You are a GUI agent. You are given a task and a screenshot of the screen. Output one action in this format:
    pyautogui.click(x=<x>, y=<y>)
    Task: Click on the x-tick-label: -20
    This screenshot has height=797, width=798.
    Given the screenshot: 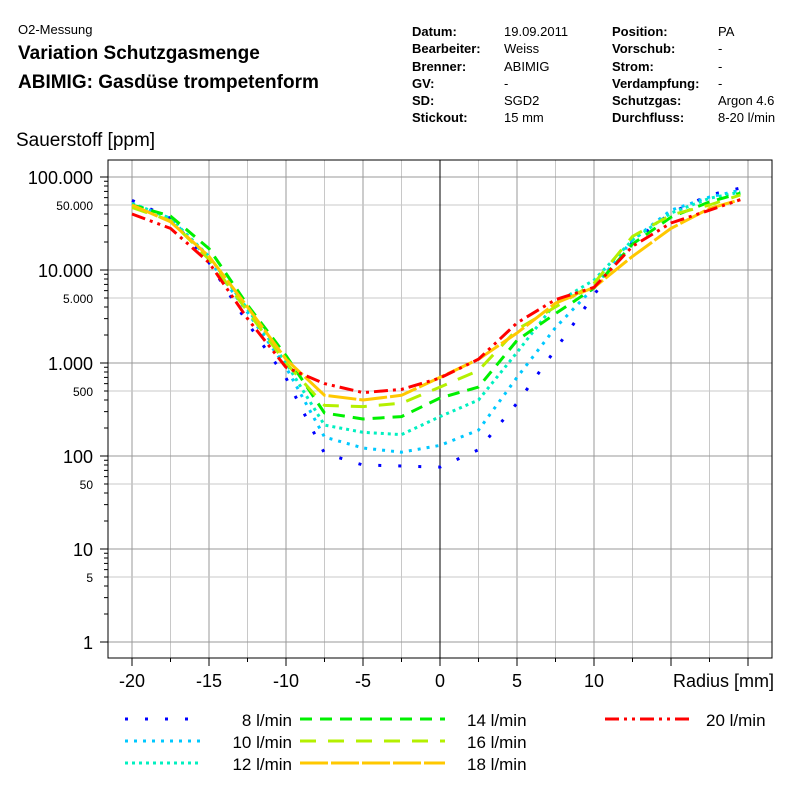 What is the action you would take?
    pyautogui.click(x=132, y=681)
    